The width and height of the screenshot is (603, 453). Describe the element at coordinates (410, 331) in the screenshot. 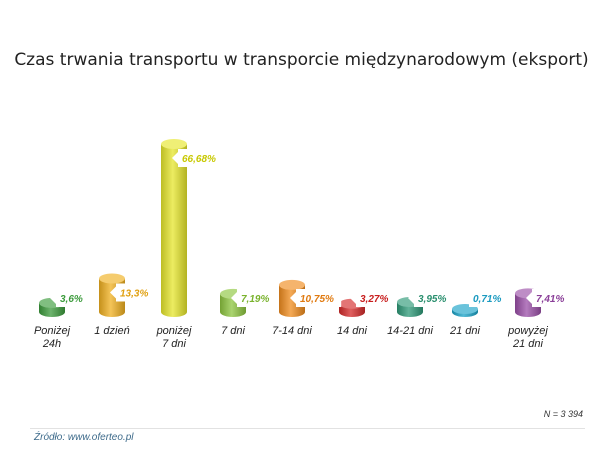

I see `category-label-7: 14-21 dni` at that location.